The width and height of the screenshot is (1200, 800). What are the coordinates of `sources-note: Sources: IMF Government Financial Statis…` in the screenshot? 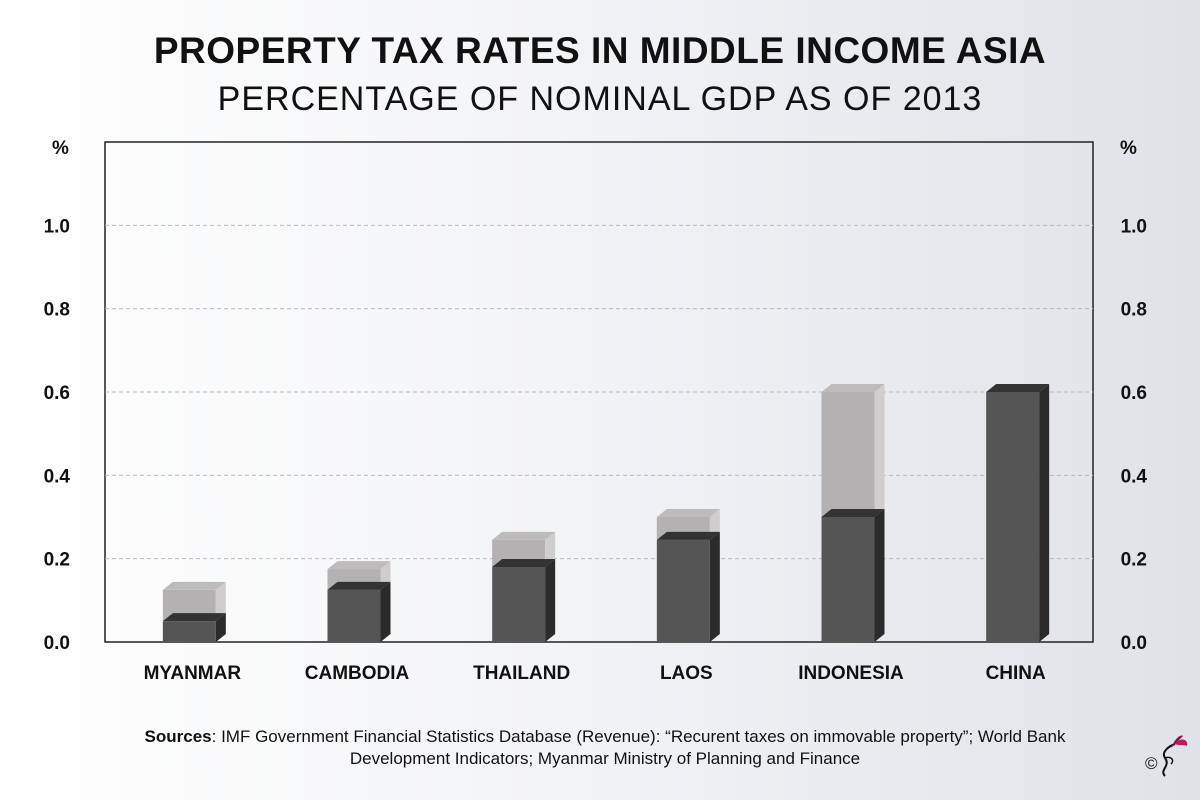 It's located at (605, 748).